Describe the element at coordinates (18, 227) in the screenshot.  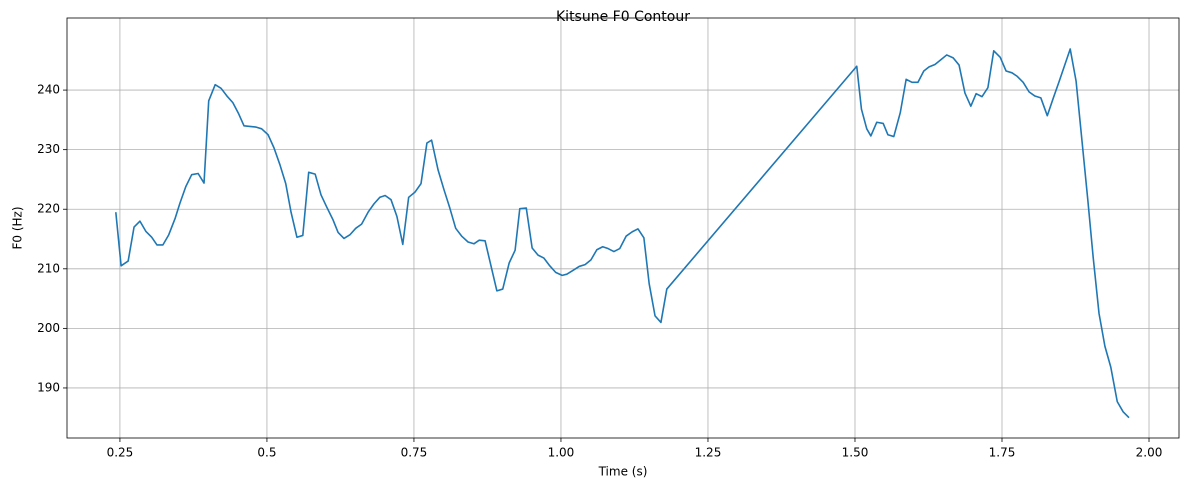
I see `y-axis-label: F0 (Hz)` at that location.